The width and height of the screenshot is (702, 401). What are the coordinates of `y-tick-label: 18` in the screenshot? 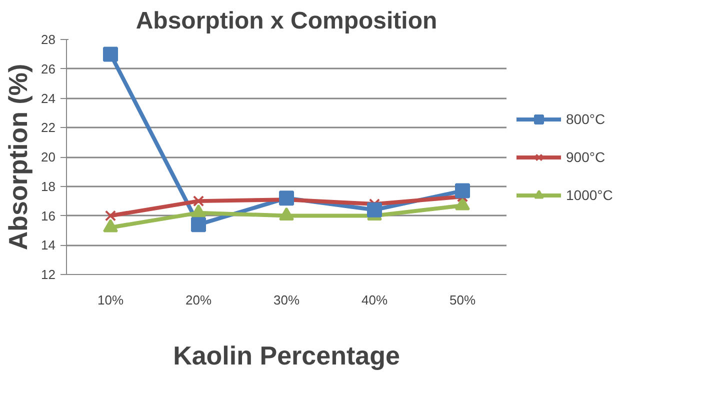 It's located at (48, 186).